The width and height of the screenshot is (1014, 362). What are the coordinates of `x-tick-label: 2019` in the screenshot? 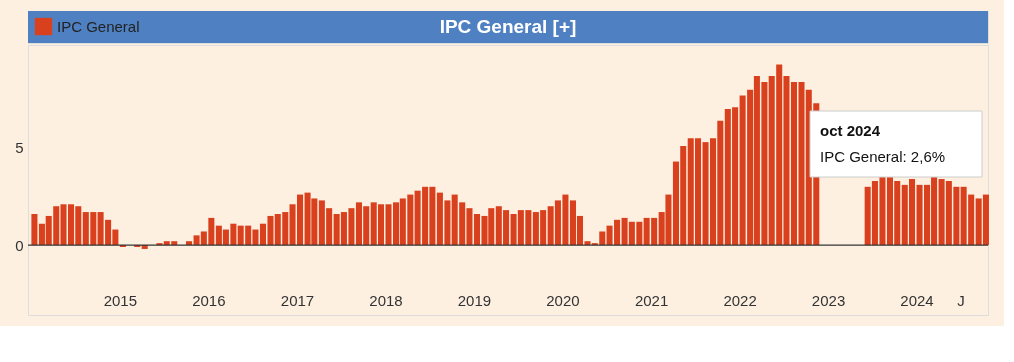 It's located at (474, 300).